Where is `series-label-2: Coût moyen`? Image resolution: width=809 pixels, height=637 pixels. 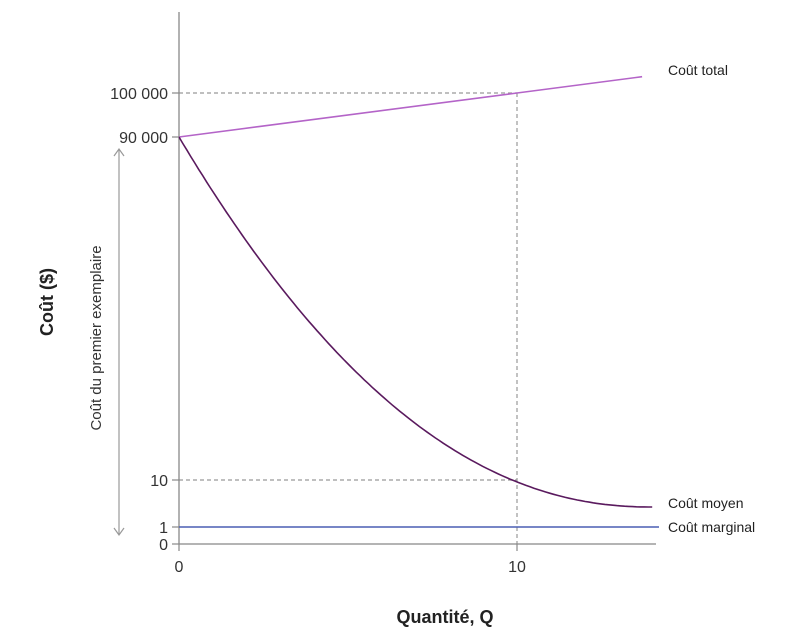
series-label-2: Coût moyen is located at coordinates (705, 503).